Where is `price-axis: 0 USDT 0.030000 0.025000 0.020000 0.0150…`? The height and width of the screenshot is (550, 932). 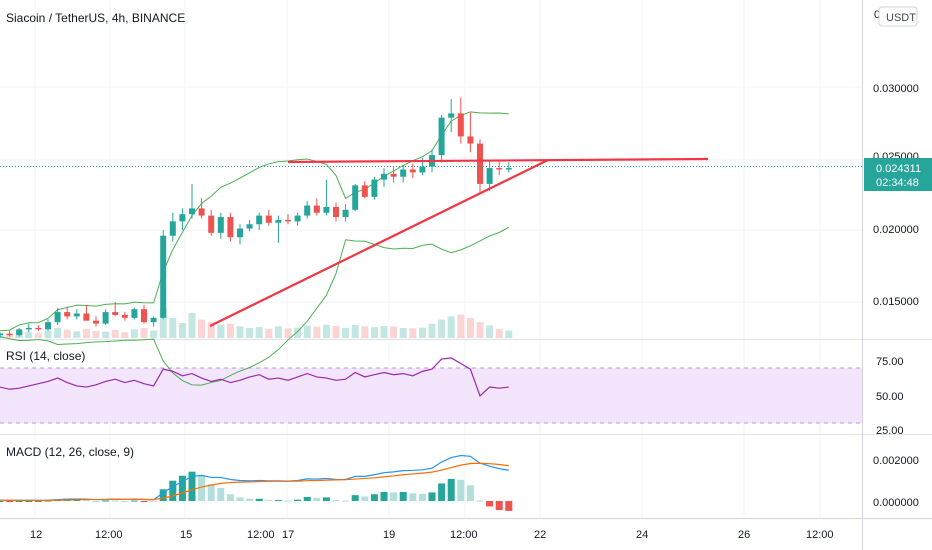 price-axis: 0 USDT 0.030000 0.025000 0.020000 0.0150… is located at coordinates (896, 157).